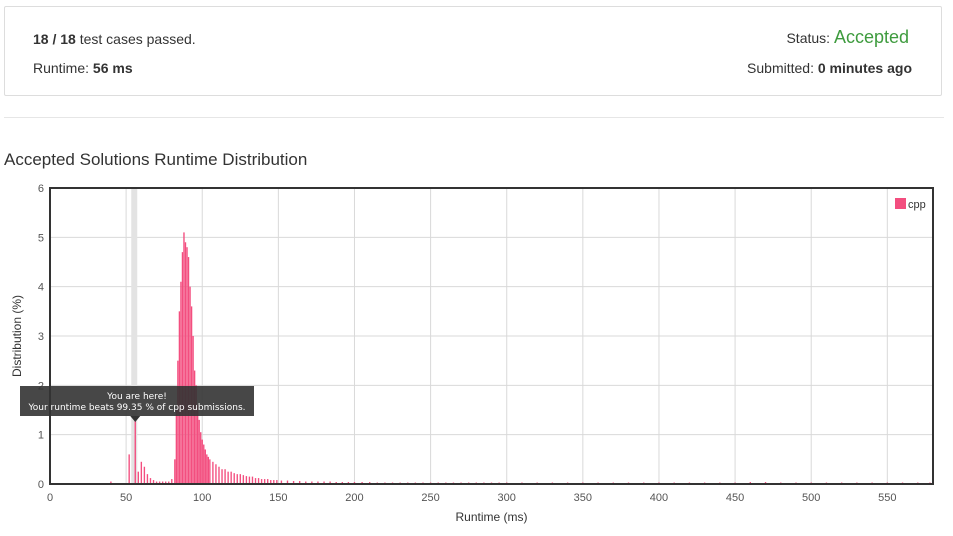 The image size is (953, 536). I want to click on runtime-label: Runtime:, so click(63, 68).